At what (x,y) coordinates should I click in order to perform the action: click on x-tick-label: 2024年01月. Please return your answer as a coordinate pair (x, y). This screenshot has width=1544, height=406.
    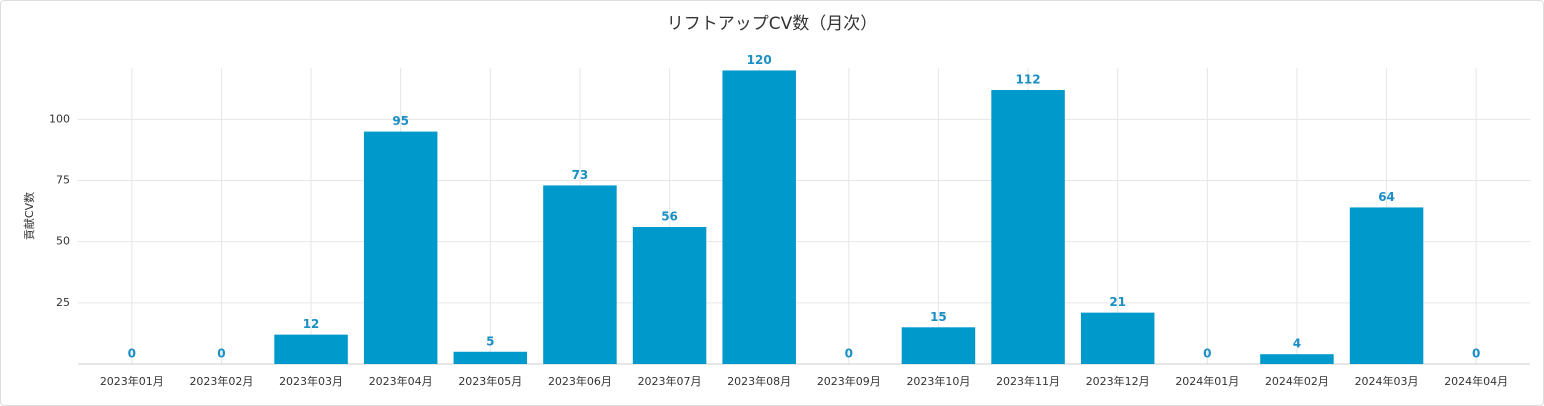
    Looking at the image, I should click on (1207, 381).